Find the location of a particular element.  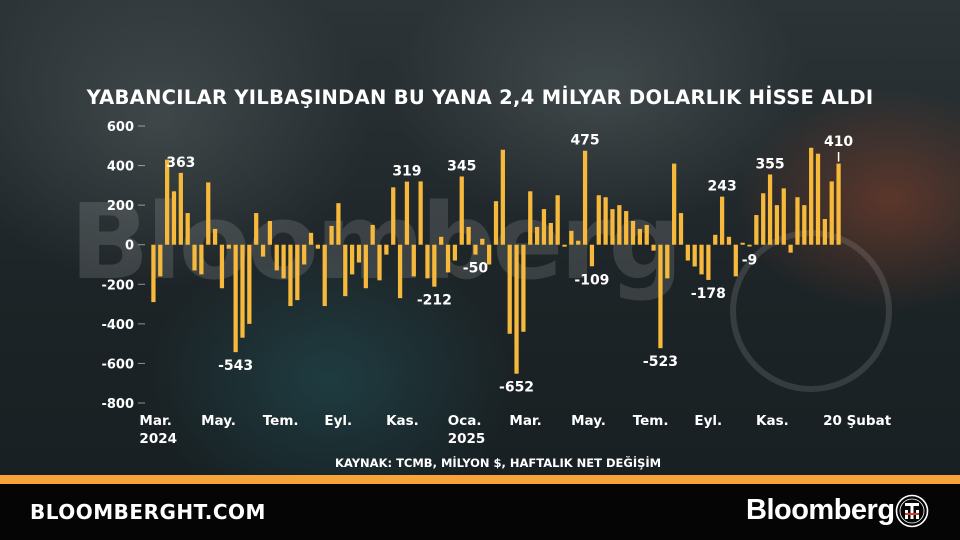

y-tick-label: -600 is located at coordinates (117, 364).